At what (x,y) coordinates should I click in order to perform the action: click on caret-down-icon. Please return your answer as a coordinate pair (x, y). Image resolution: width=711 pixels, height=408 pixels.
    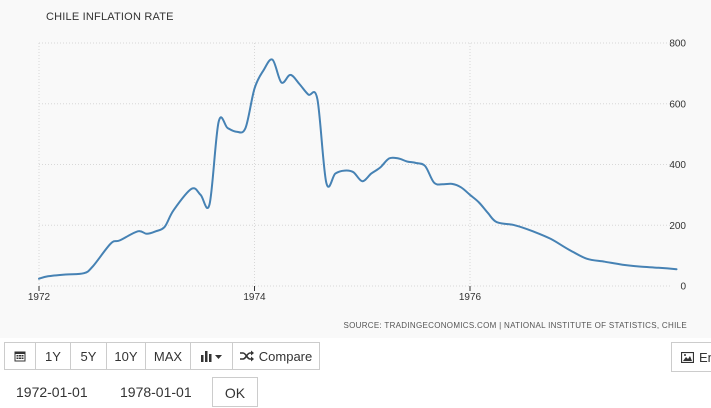
    Looking at the image, I should click on (218, 357).